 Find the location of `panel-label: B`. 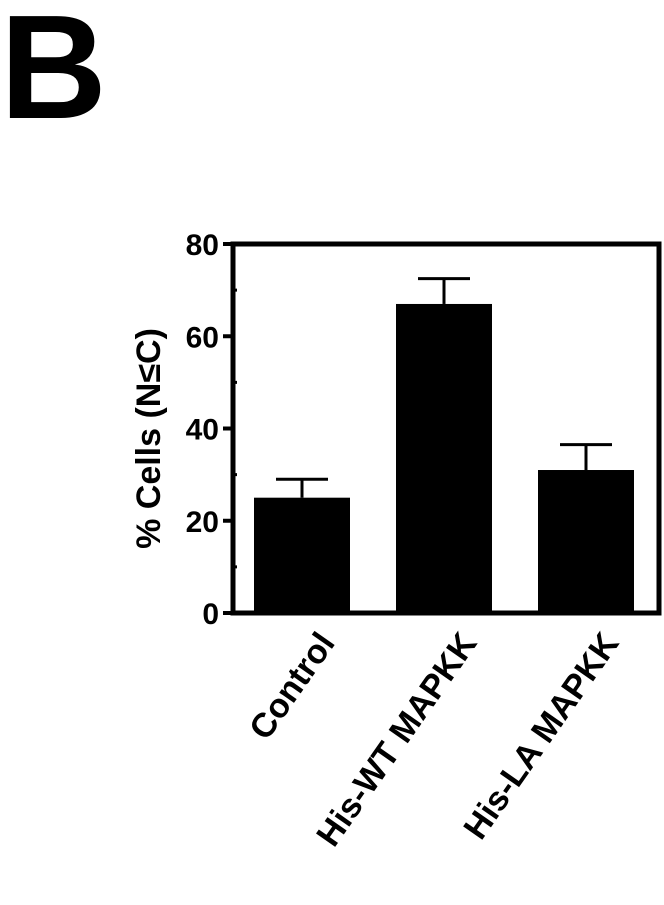

panel-label: B is located at coordinates (53, 75).